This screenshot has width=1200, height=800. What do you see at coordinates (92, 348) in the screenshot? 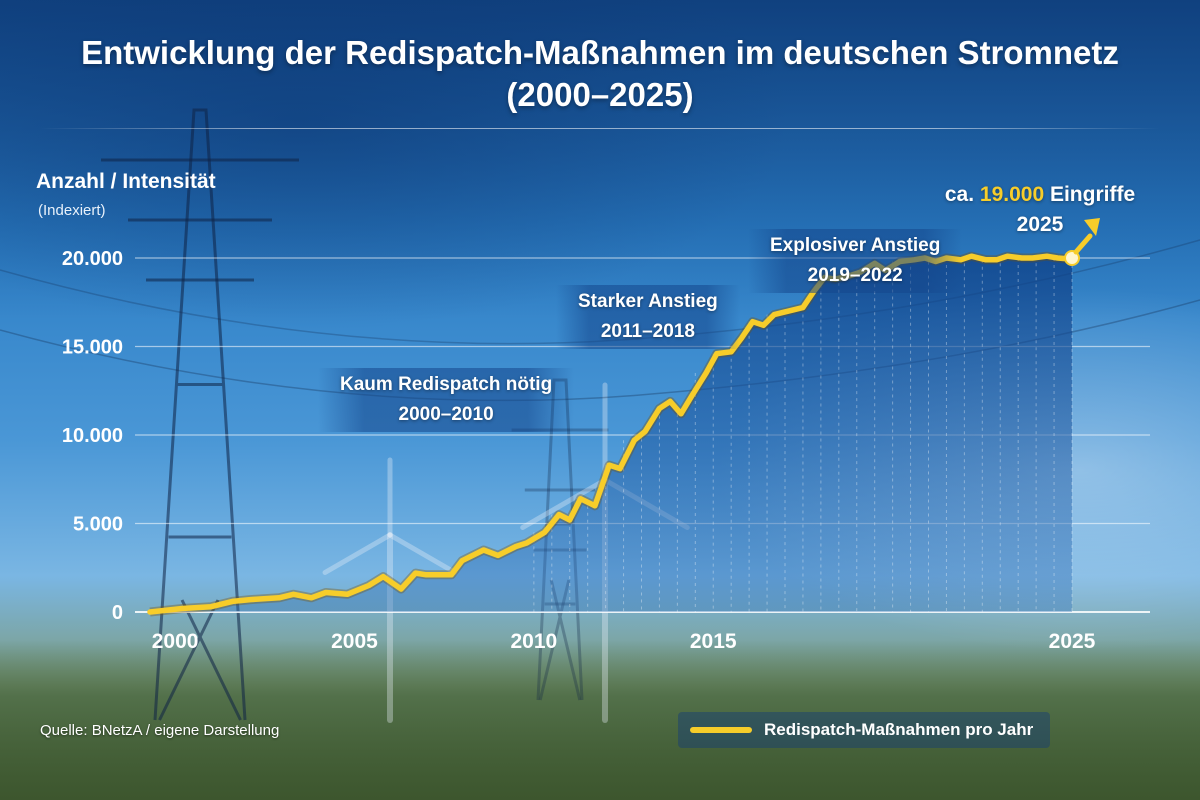
I see `y-tick-label: 15.000` at bounding box center [92, 348].